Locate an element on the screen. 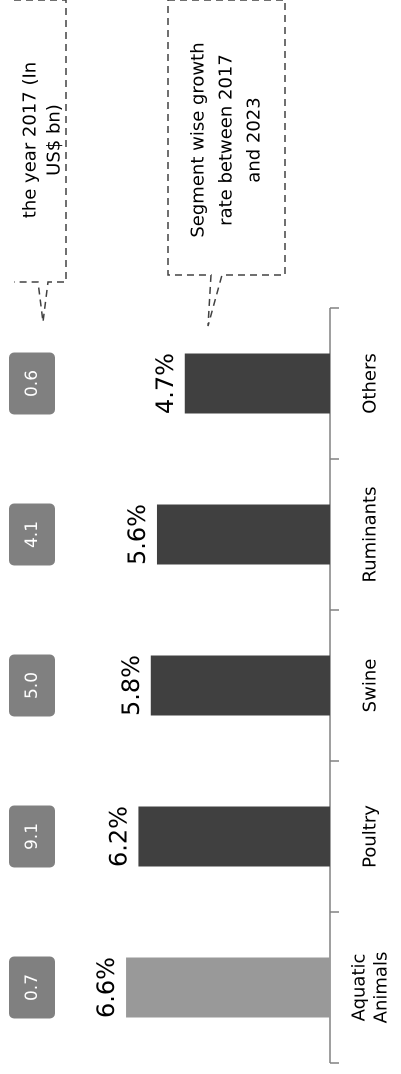 The width and height of the screenshot is (401, 1074). data-label: 5.6% is located at coordinates (137, 534).